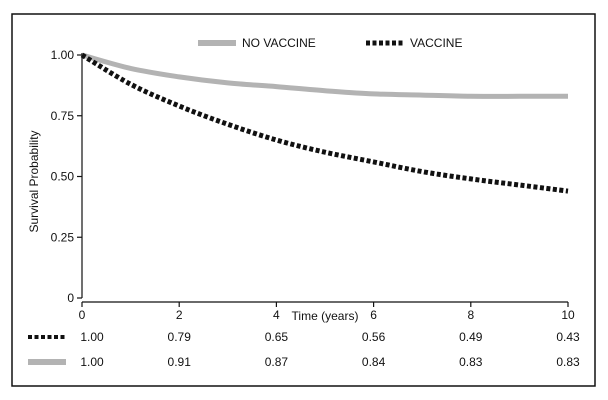 This screenshot has height=400, width=608. Describe the element at coordinates (279, 43) in the screenshot. I see `legend-label-no-vaccine: NO VACCINE` at that location.